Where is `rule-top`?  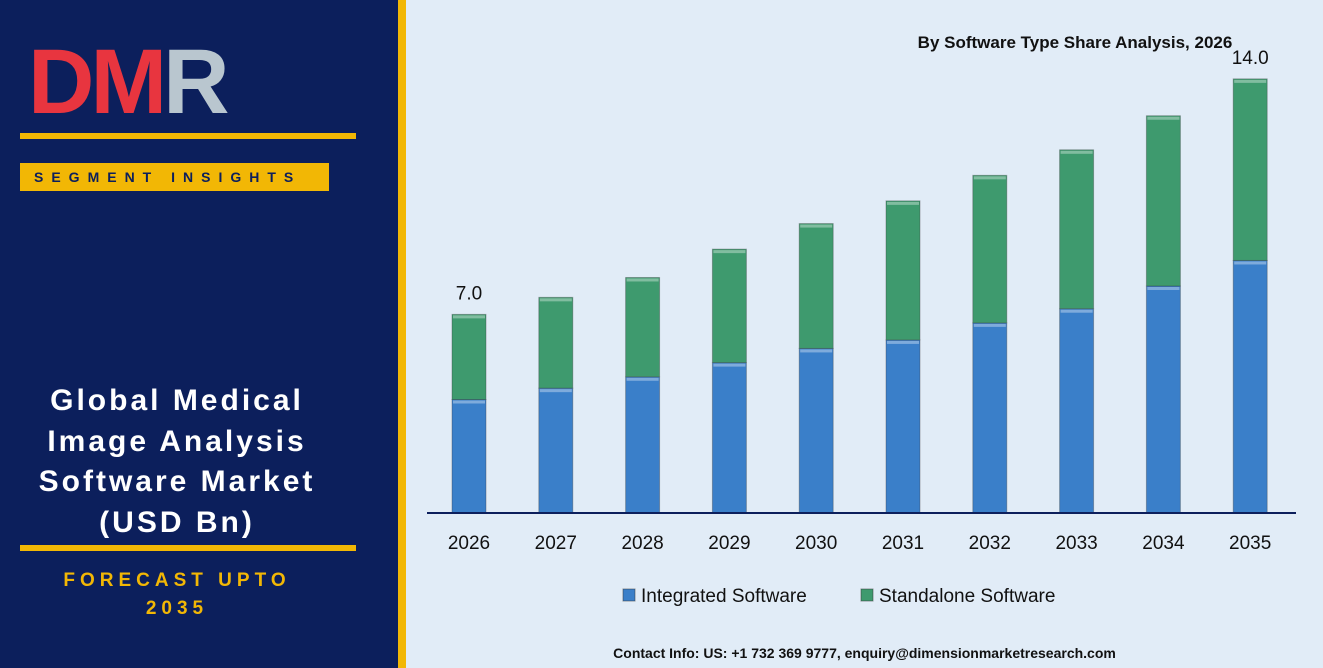
rule-top is located at coordinates (188, 136).